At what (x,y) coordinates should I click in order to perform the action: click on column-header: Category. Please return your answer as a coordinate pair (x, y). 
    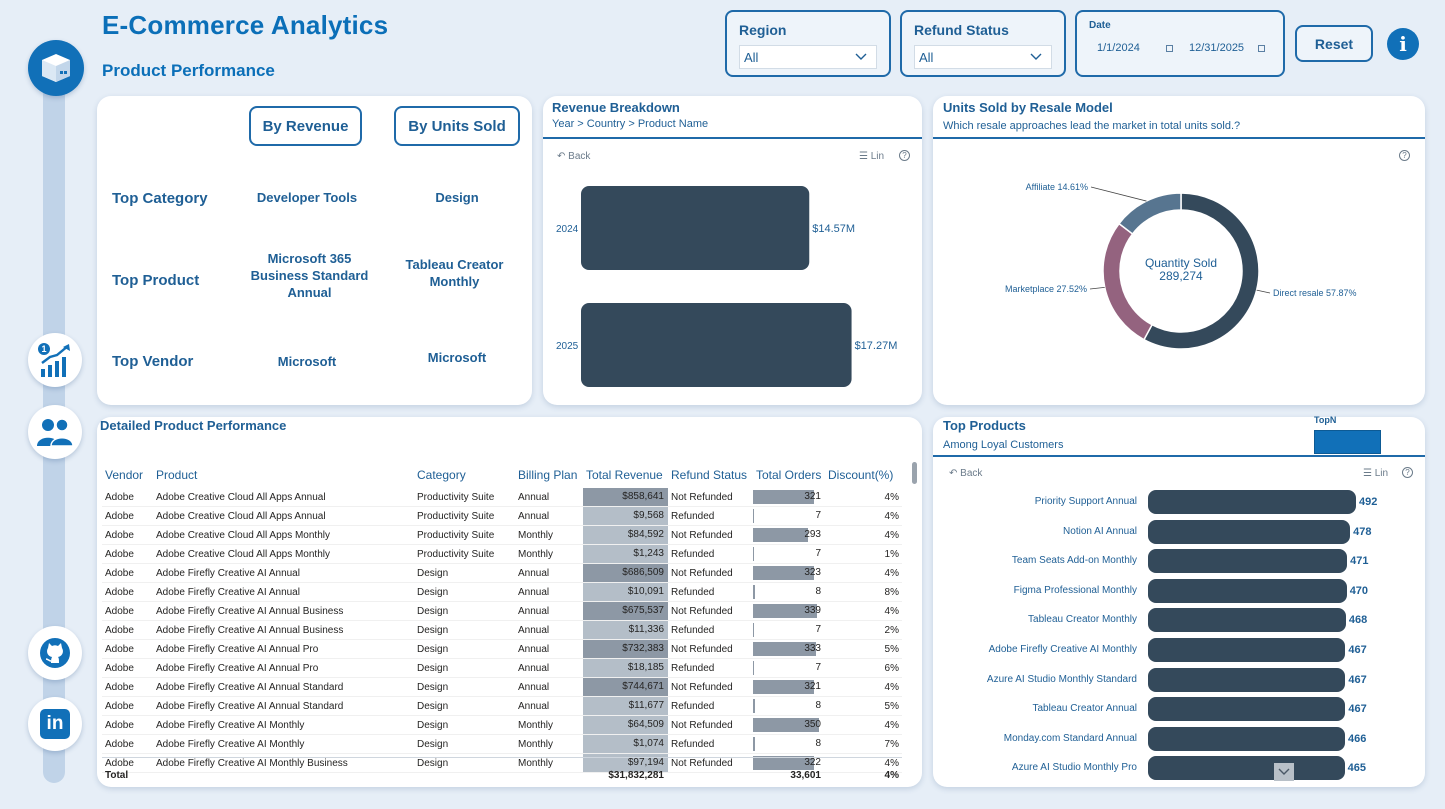
    Looking at the image, I should click on (441, 475).